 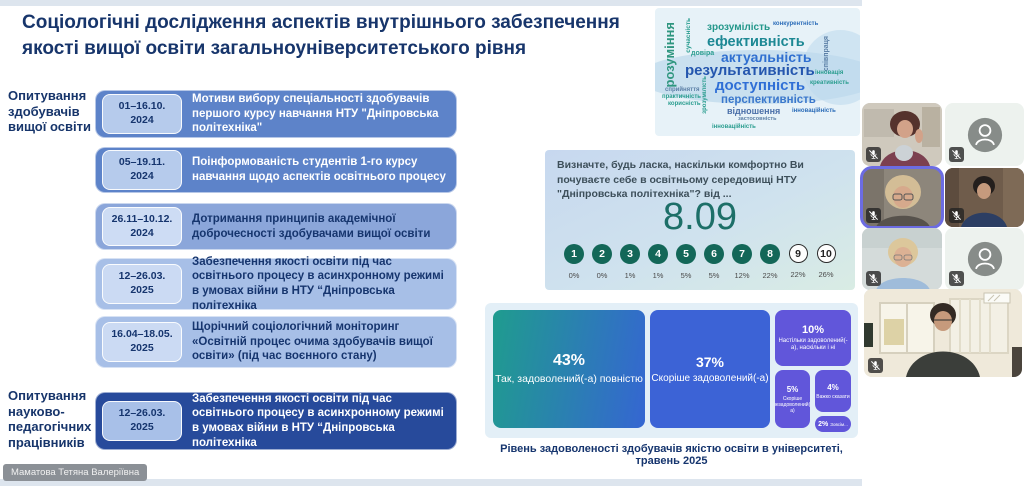 I want to click on scale-percent-5: 5%, so click(x=686, y=275).